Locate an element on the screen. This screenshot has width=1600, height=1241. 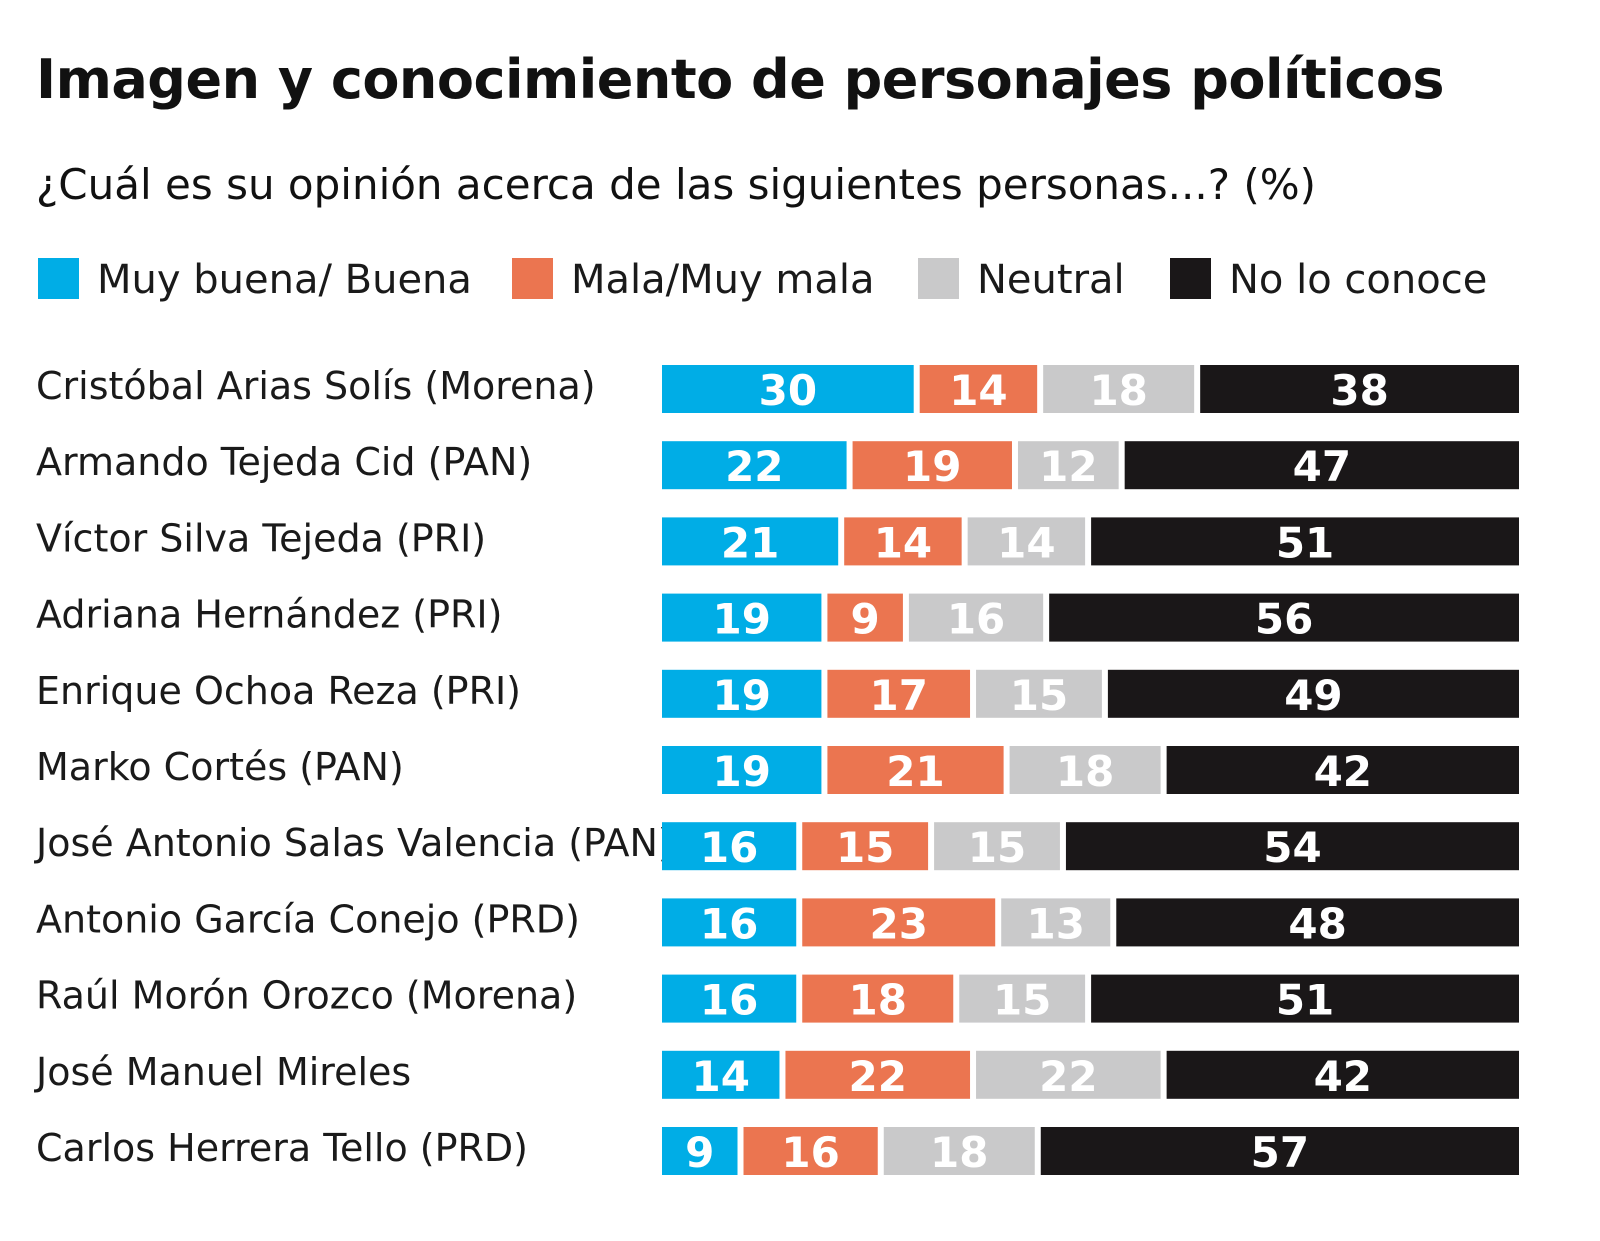
legend-swatch-no-lo-conoce is located at coordinates (1190, 278).